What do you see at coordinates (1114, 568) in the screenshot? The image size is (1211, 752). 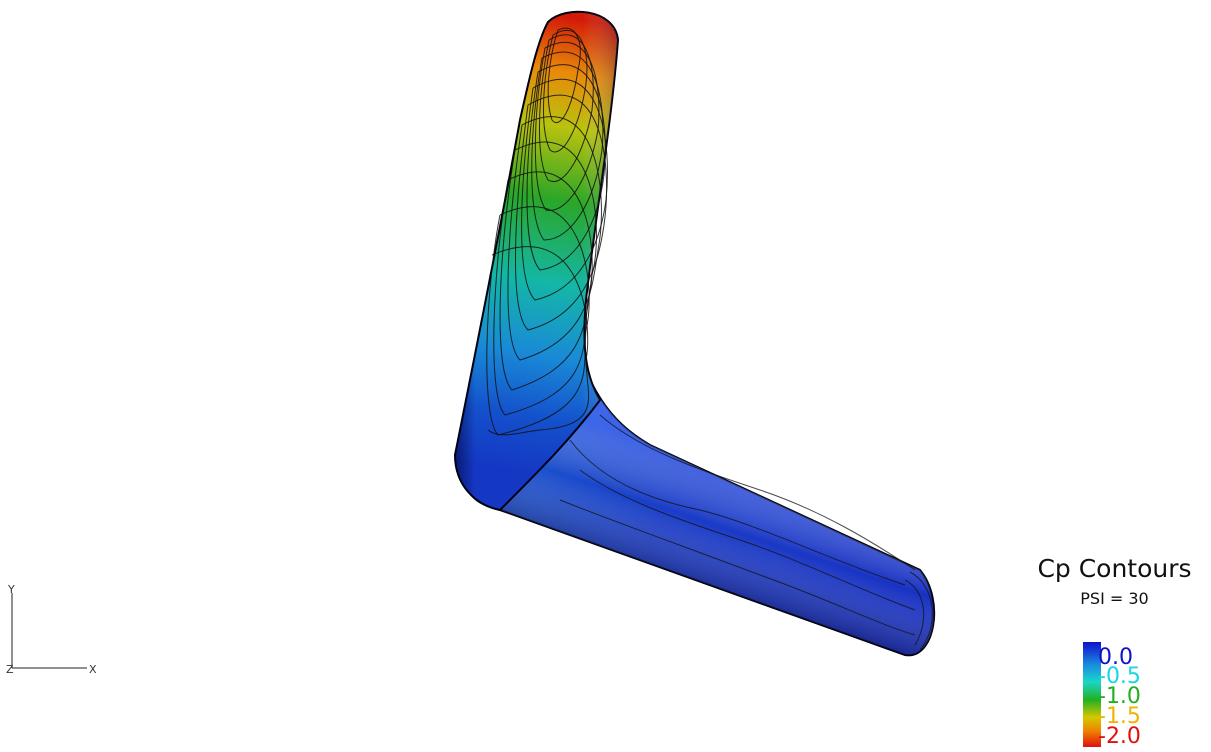 I see `legend-title: Cp Contours` at bounding box center [1114, 568].